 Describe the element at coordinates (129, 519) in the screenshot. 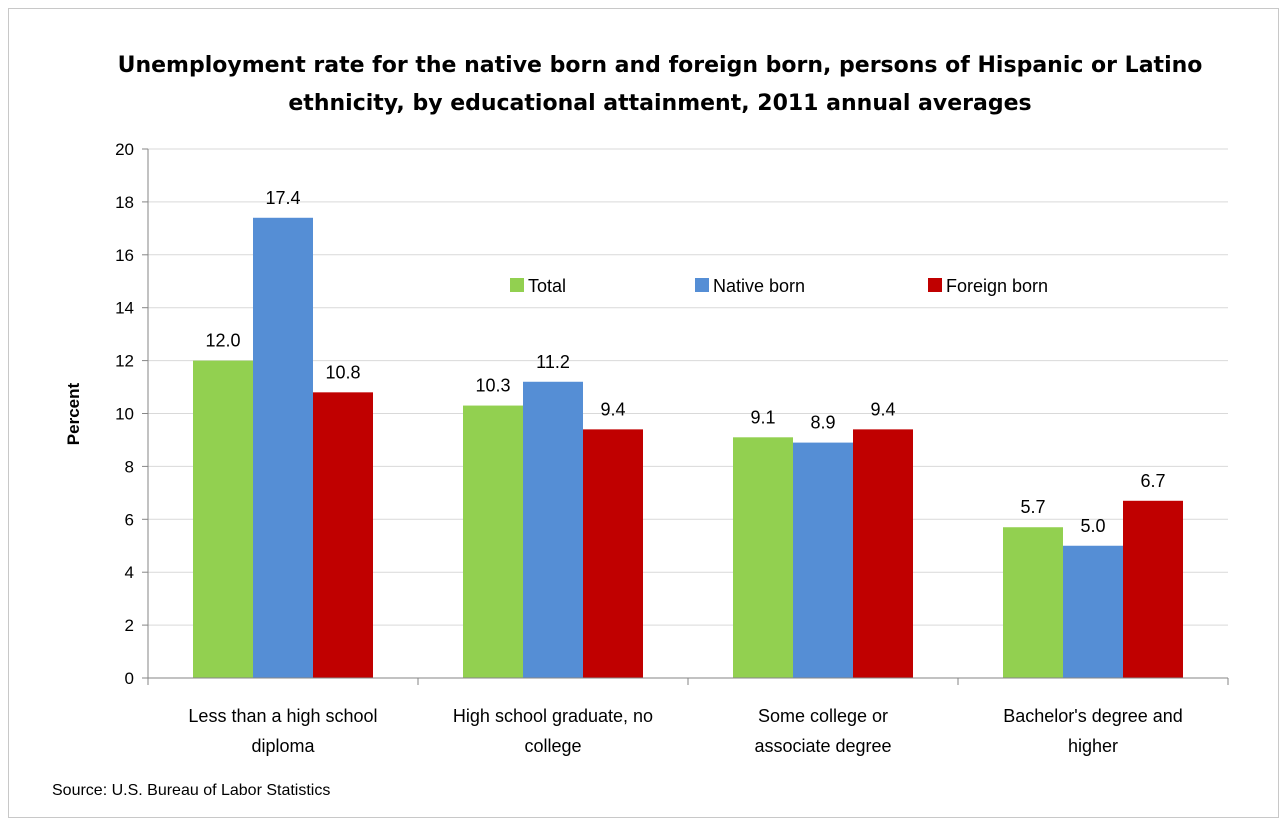

I see `y-tick-label: 6` at that location.